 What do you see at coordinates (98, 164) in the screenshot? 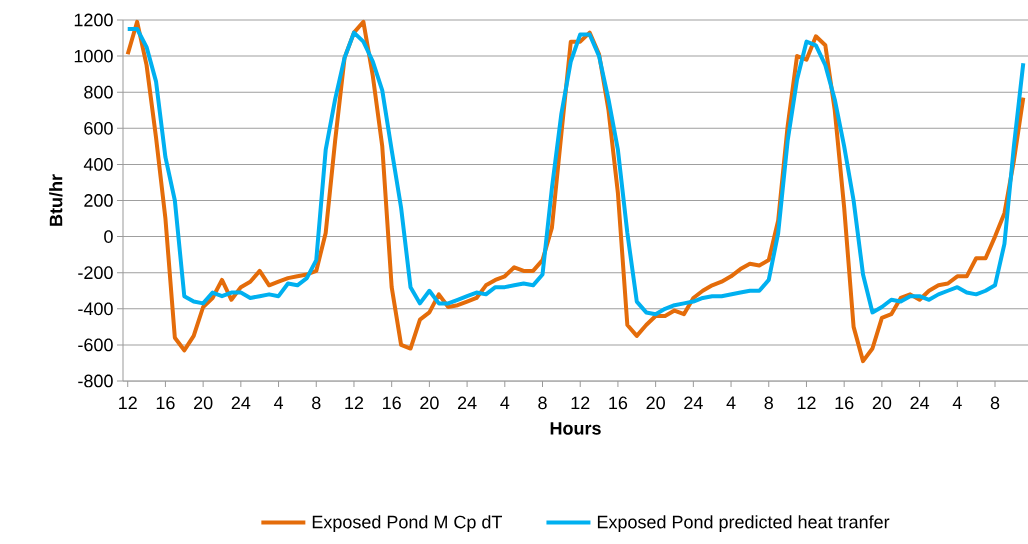
I see `y-tick-label: 400` at bounding box center [98, 164].